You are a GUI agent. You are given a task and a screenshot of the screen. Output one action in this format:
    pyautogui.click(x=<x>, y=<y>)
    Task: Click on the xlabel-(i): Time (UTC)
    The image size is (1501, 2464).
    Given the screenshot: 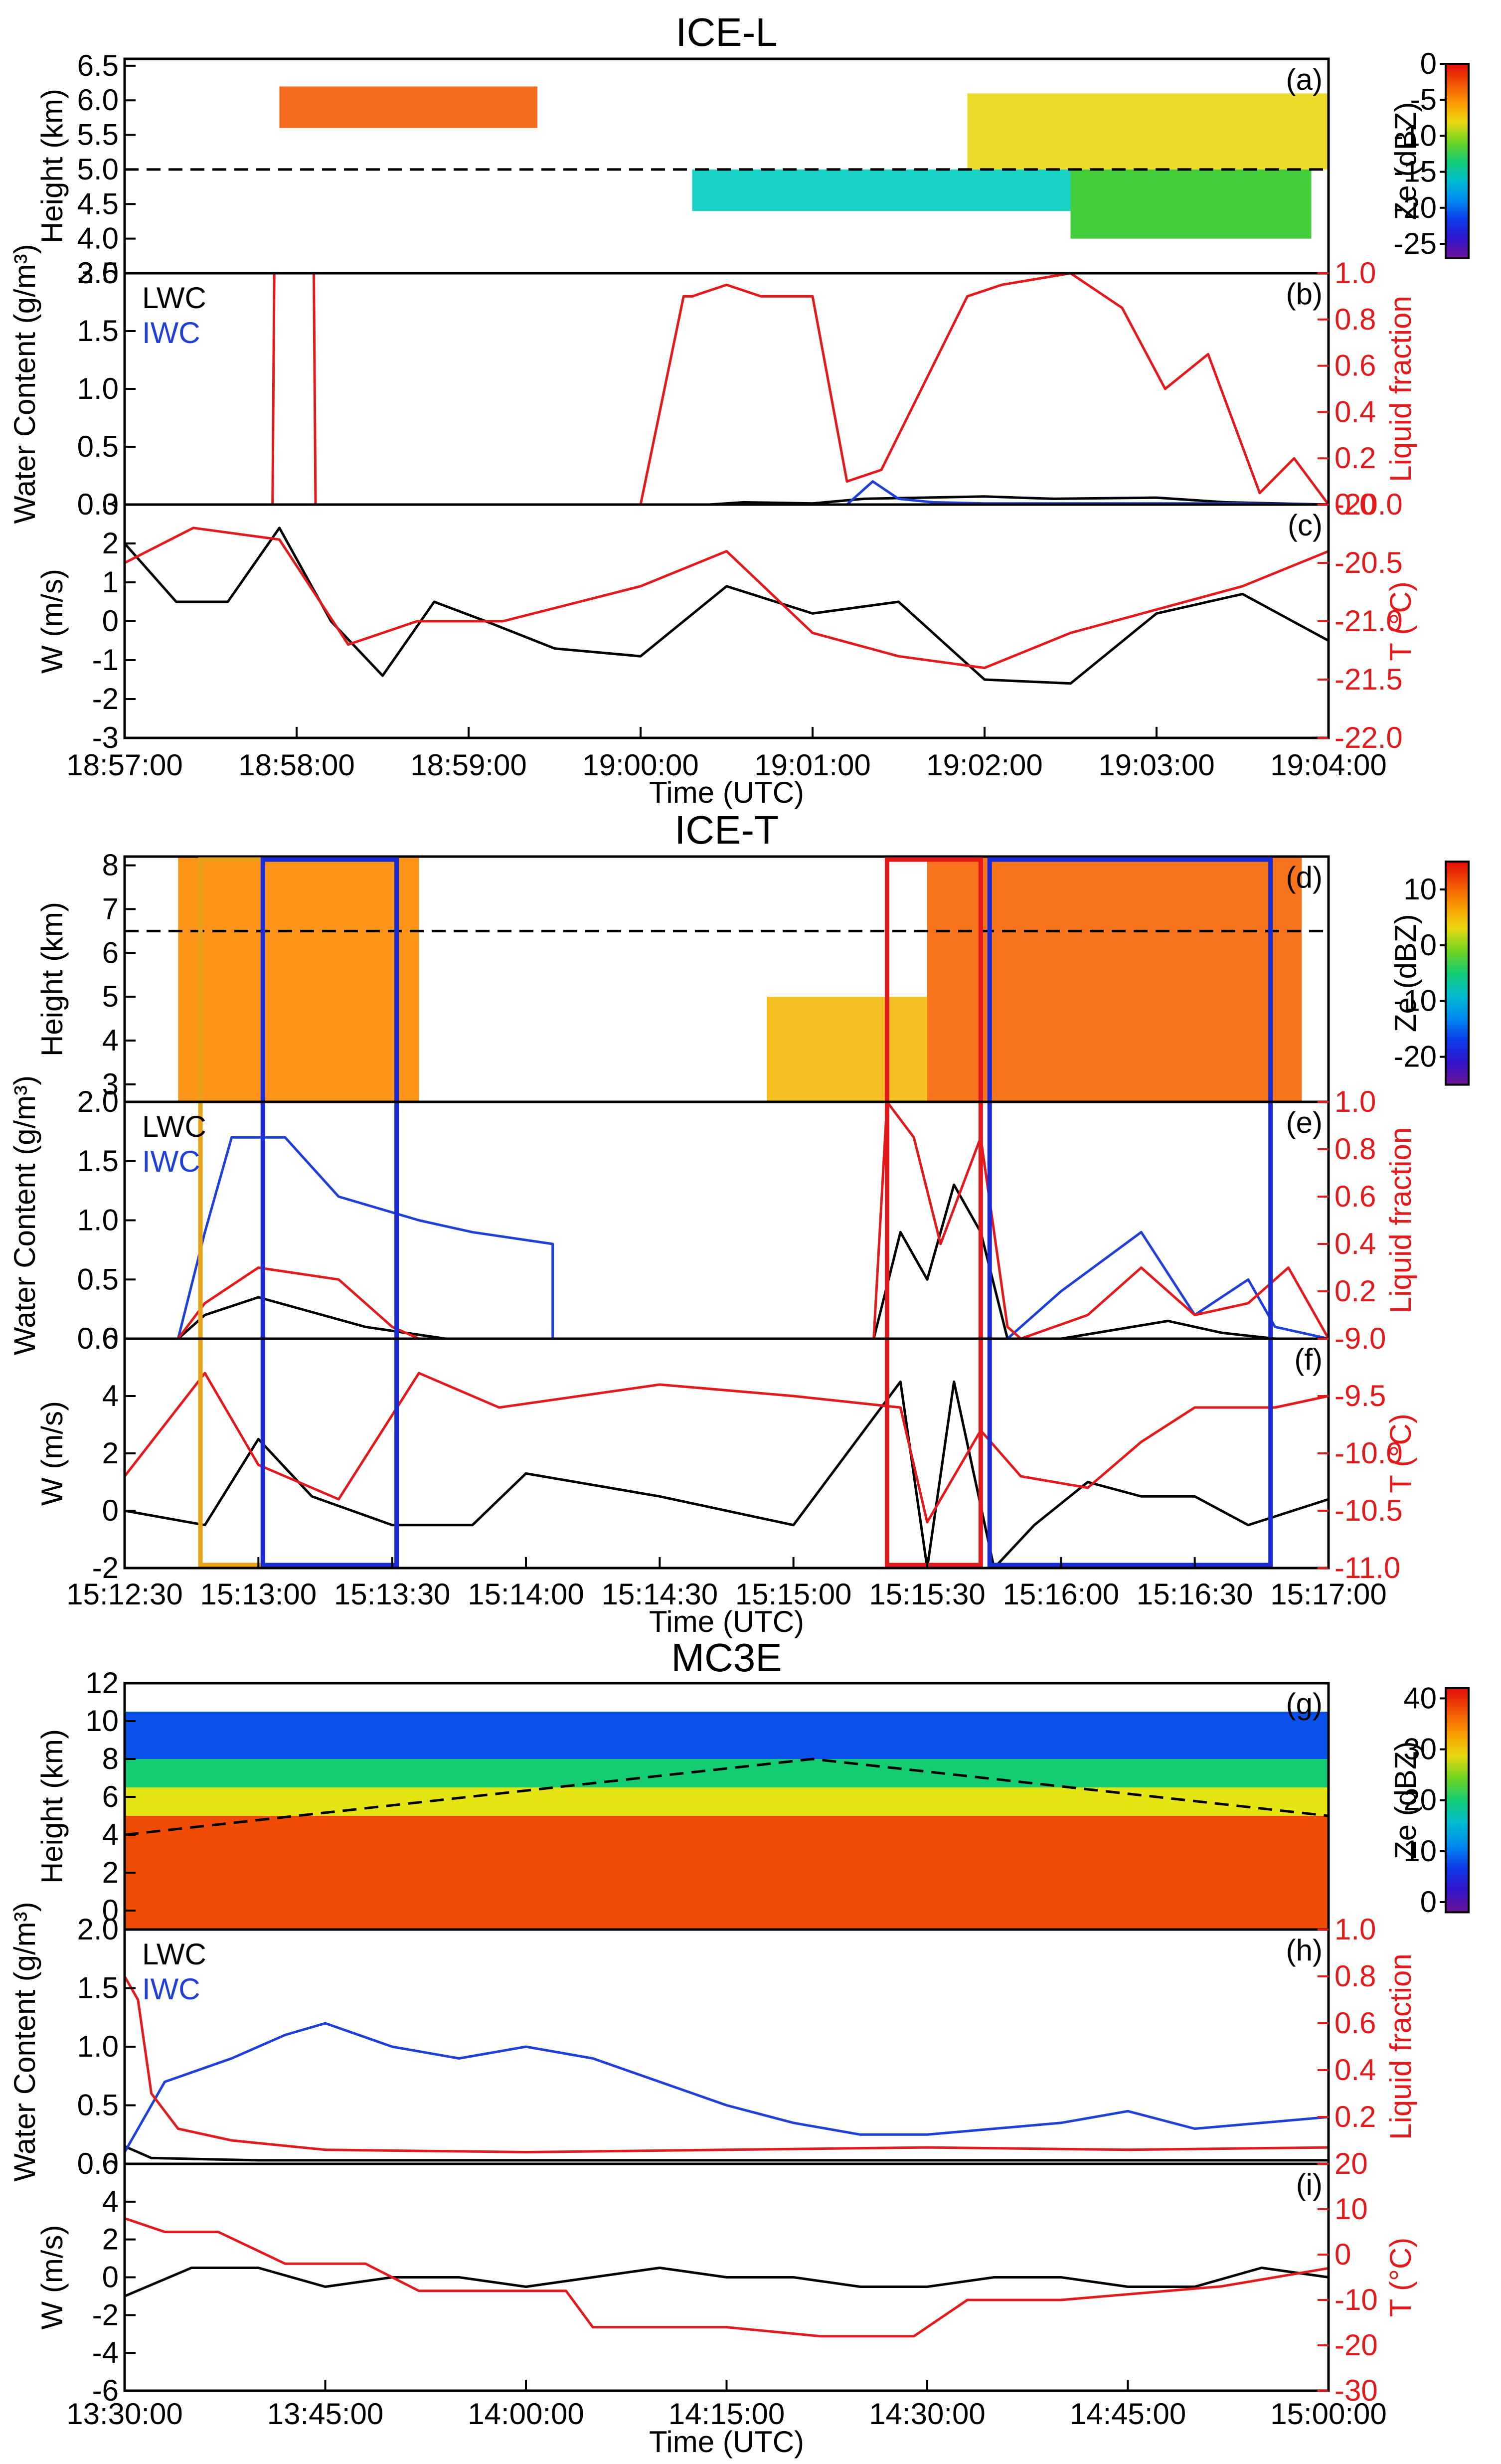 What is the action you would take?
    pyautogui.click(x=727, y=2442)
    